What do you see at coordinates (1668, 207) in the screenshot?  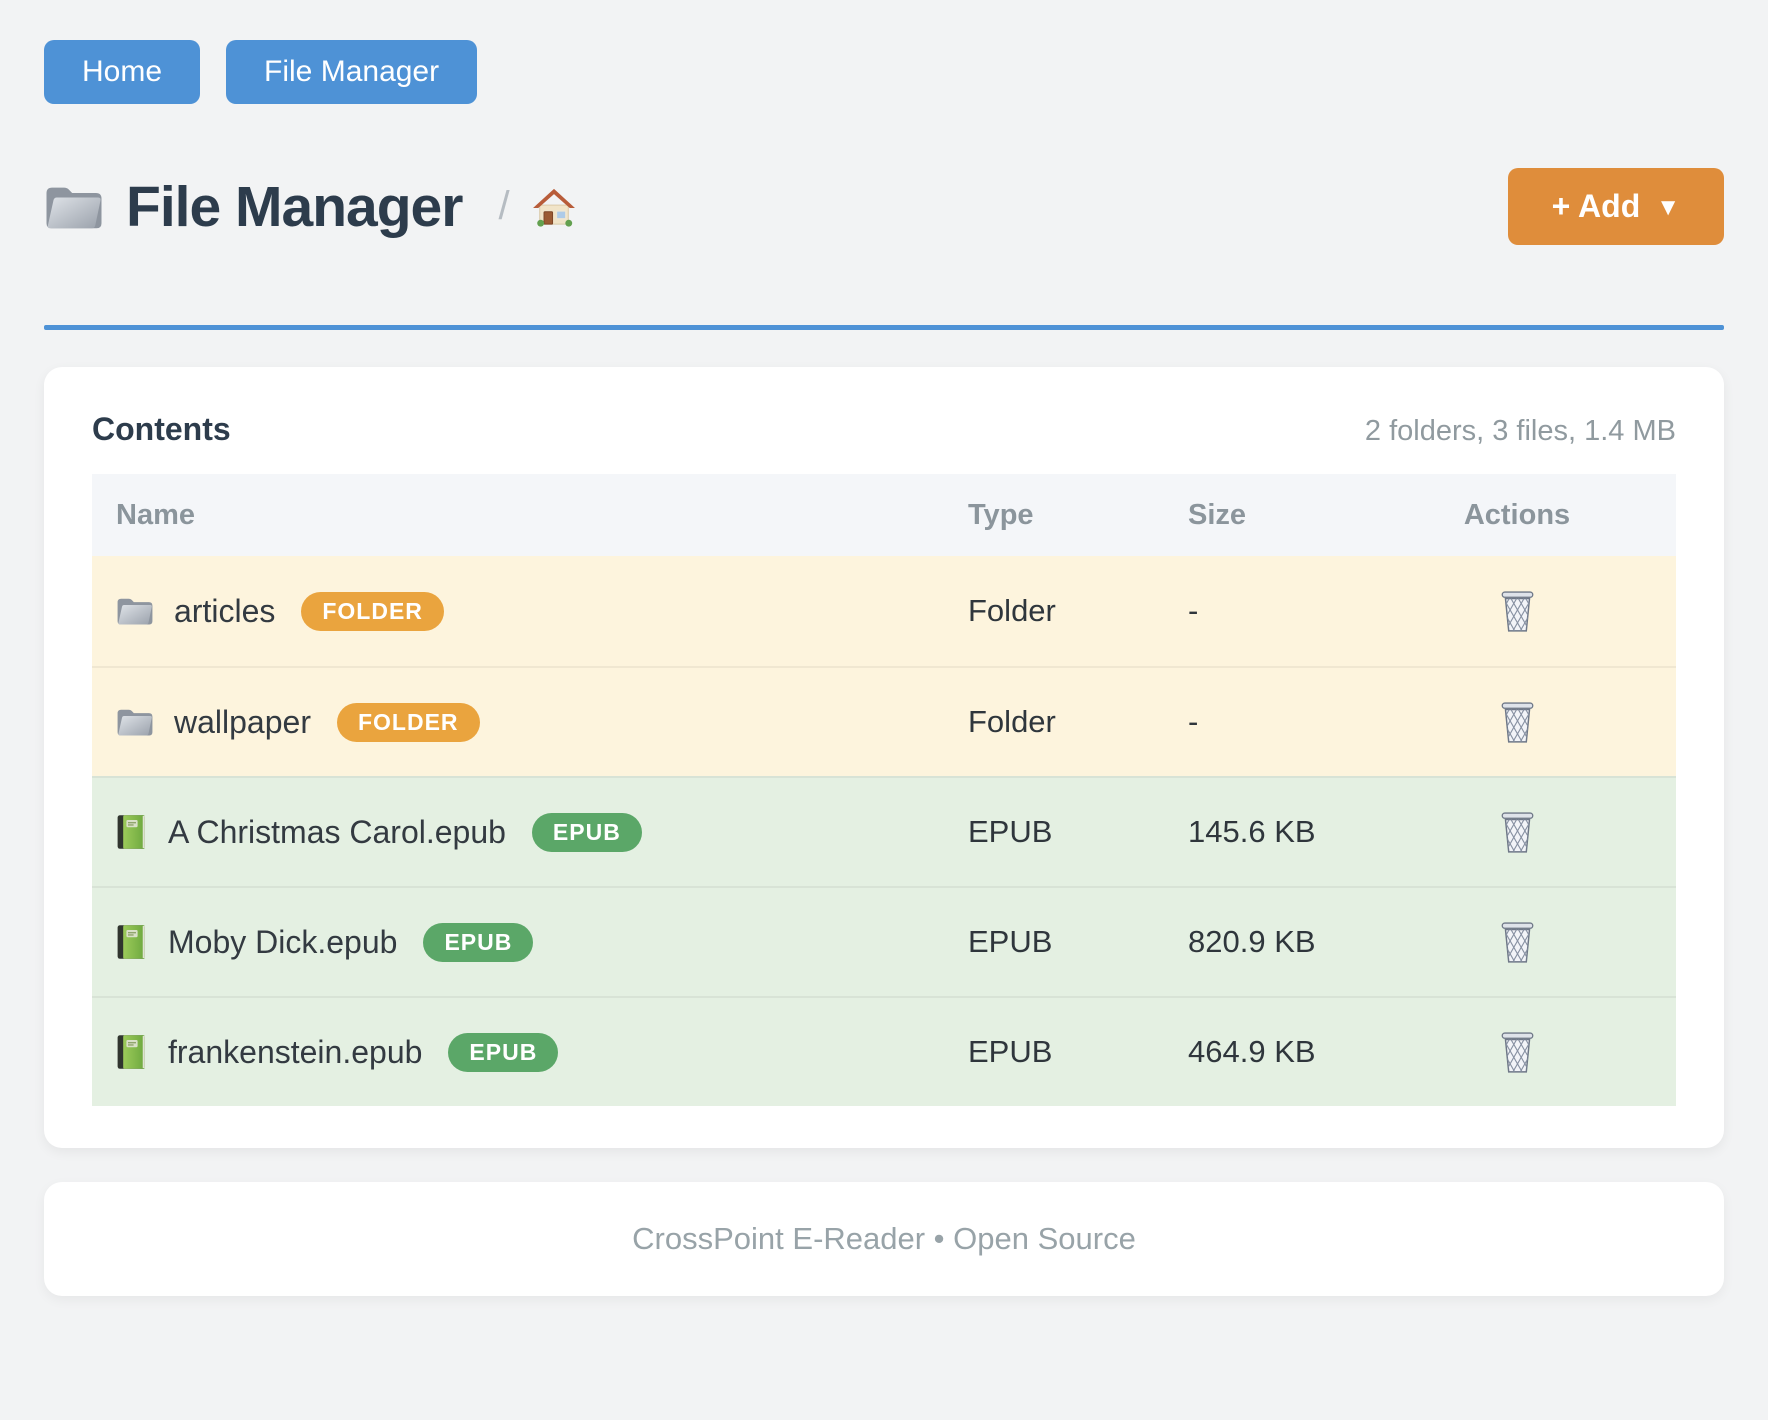 I see `caret-down-icon: ▼` at bounding box center [1668, 207].